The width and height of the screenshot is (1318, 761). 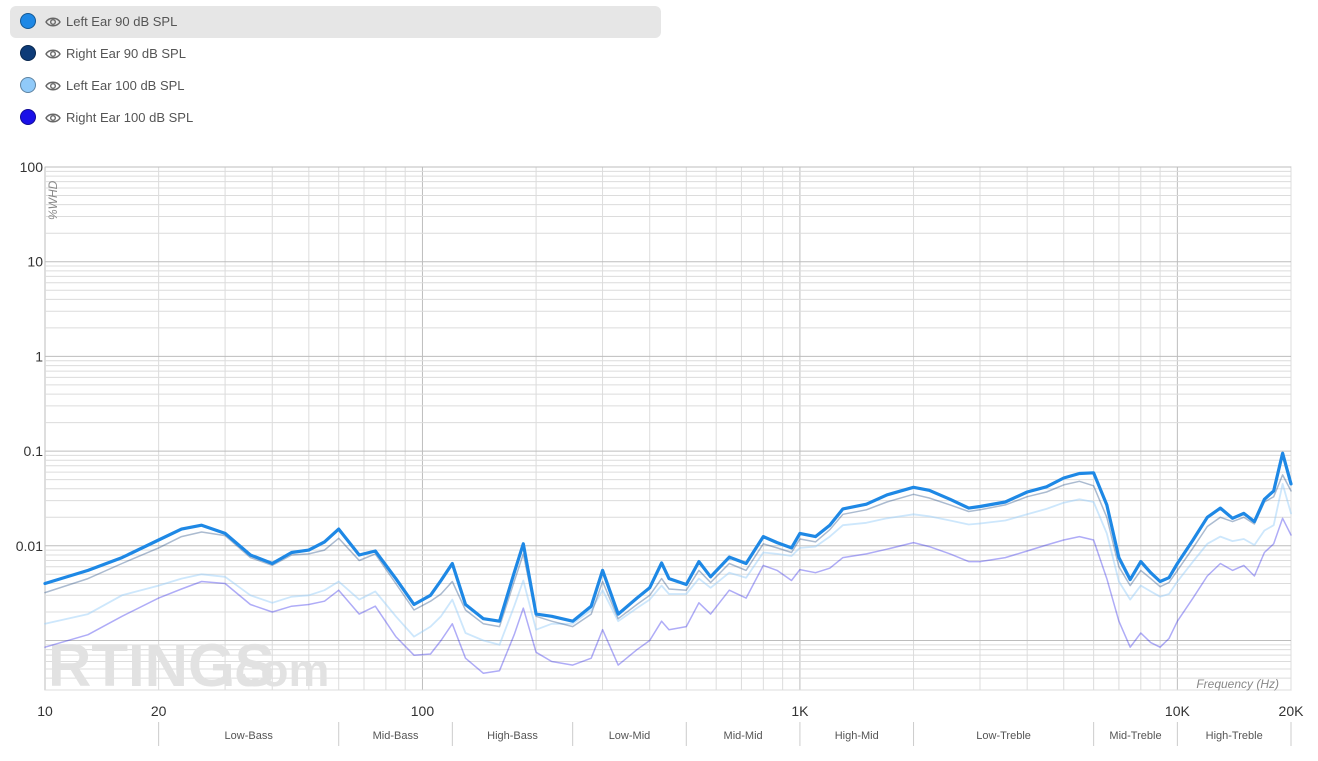 What do you see at coordinates (670, 711) in the screenshot?
I see `x-axis-labels: 10 20 100 1K 10K 20K` at bounding box center [670, 711].